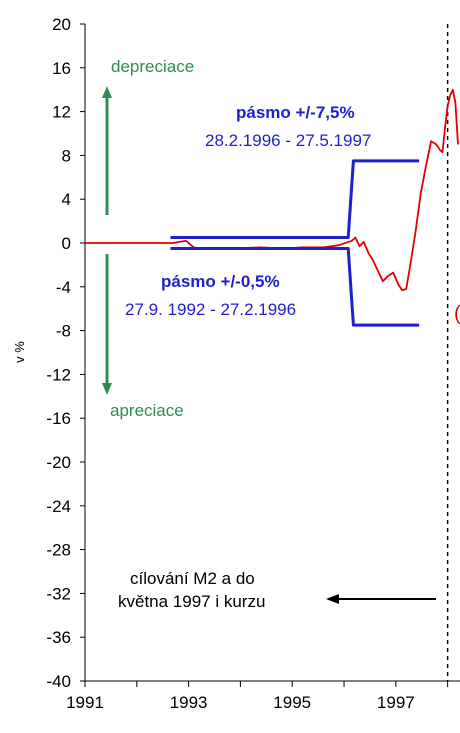 The image size is (460, 733). What do you see at coordinates (58, 593) in the screenshot?
I see `y-tick-label: -32` at bounding box center [58, 593].